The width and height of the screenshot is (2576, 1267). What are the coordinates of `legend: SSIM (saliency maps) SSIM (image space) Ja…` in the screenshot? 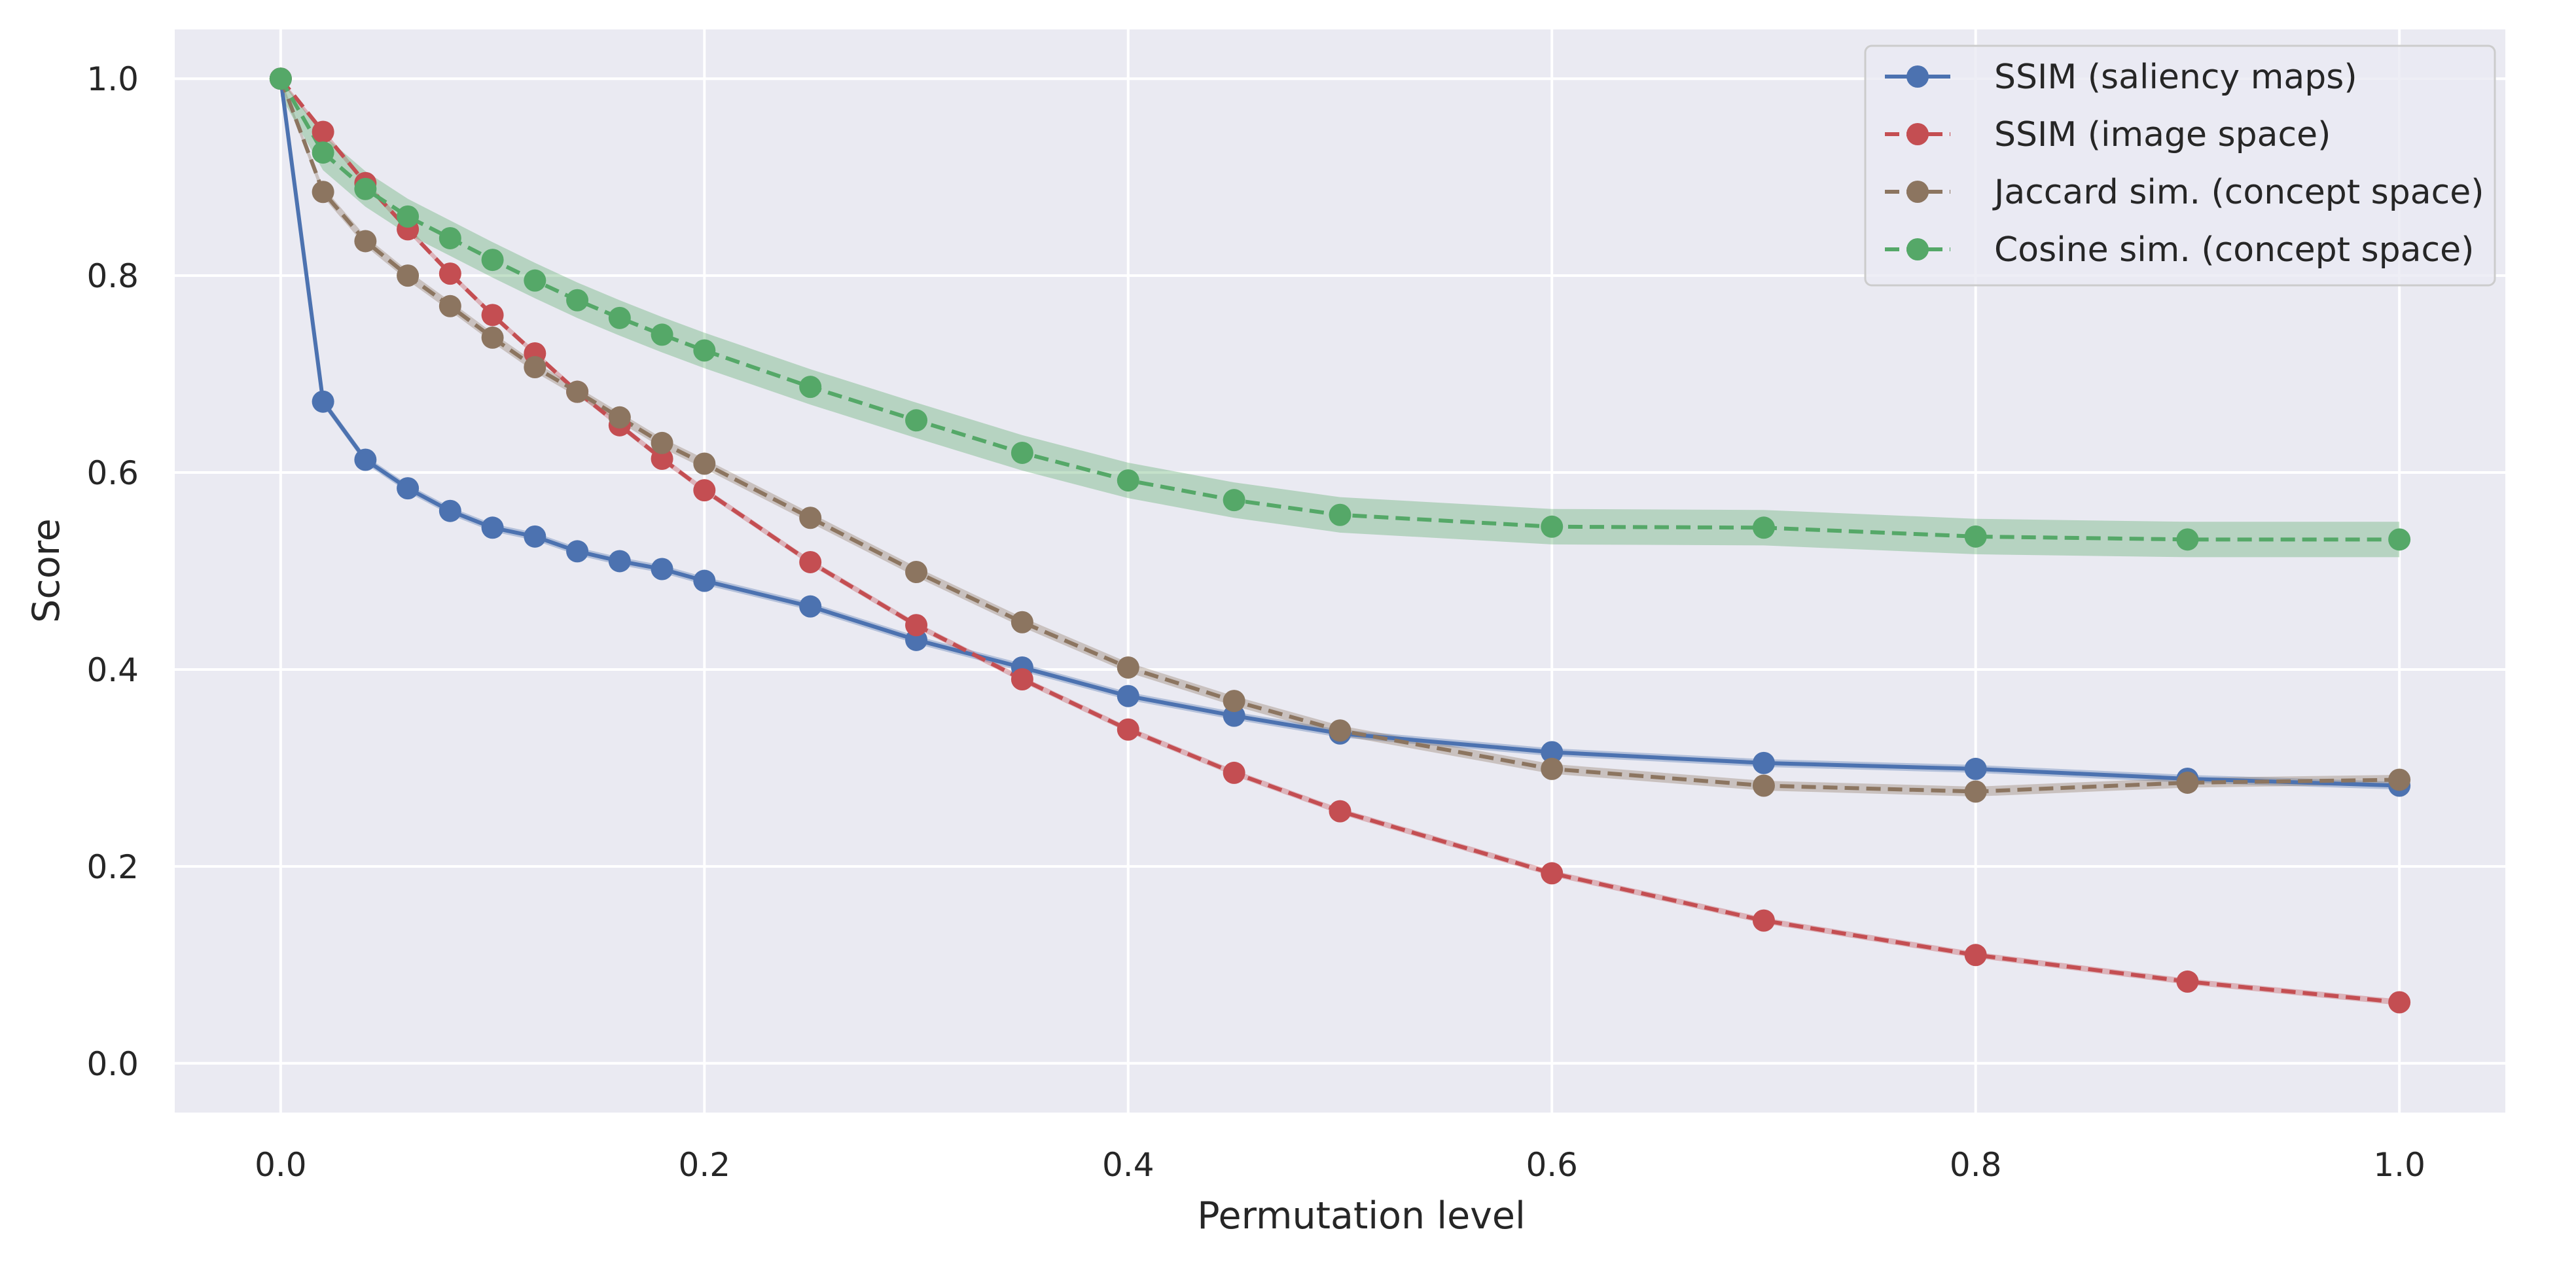 It's located at (2180, 166).